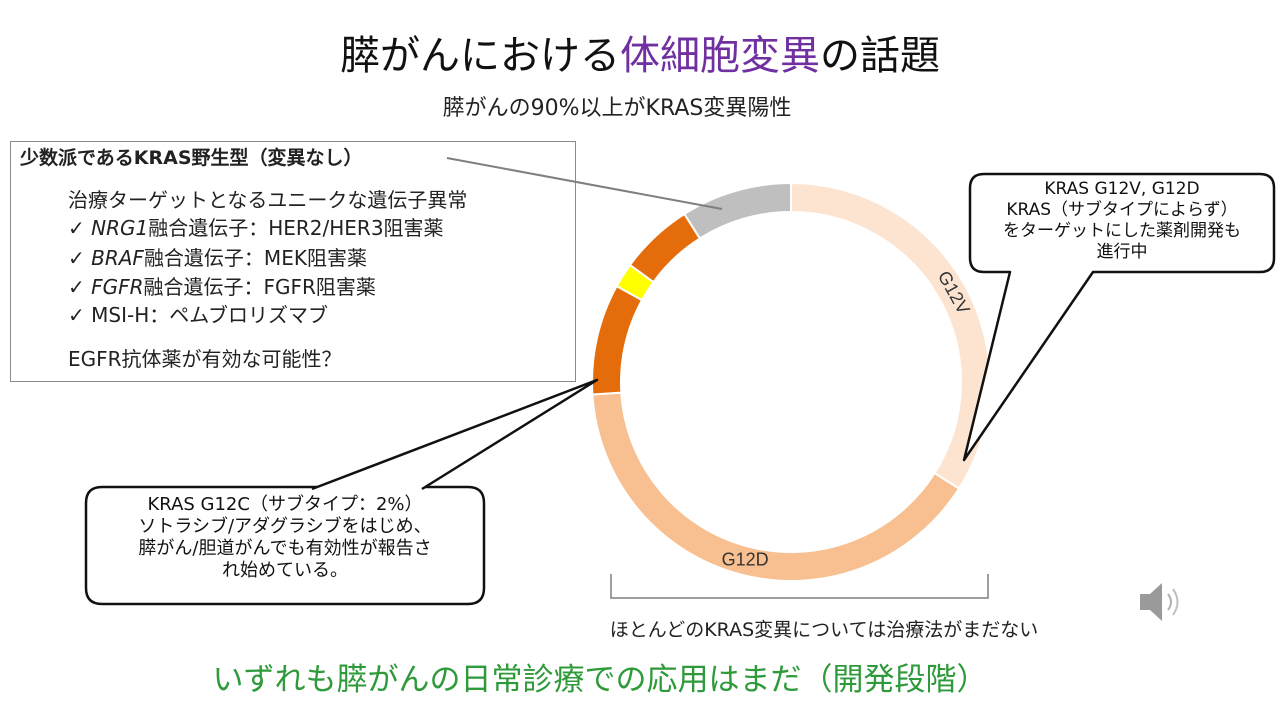 This screenshot has width=1280, height=720. I want to click on info-box-item: ✓ FGFR融合遺伝子：FGFR阻害薬, so click(222, 287).